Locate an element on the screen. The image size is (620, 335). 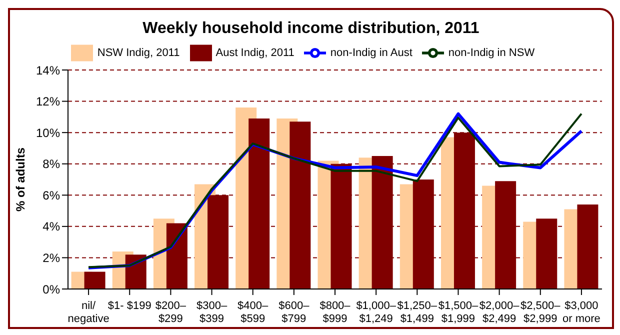
x-tick-label: nil/ negative is located at coordinates (89, 312).